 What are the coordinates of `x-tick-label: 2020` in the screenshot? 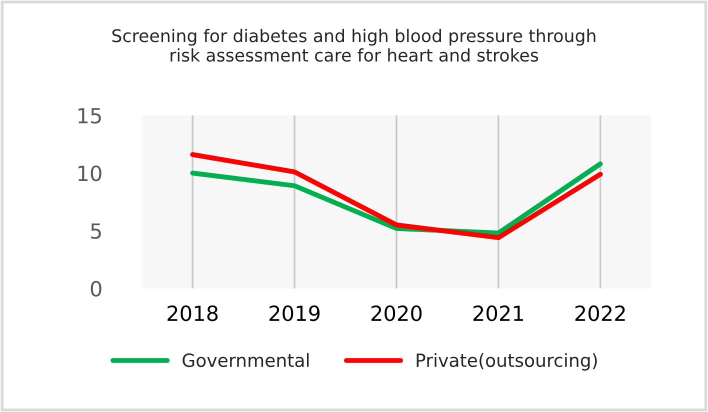 It's located at (396, 313).